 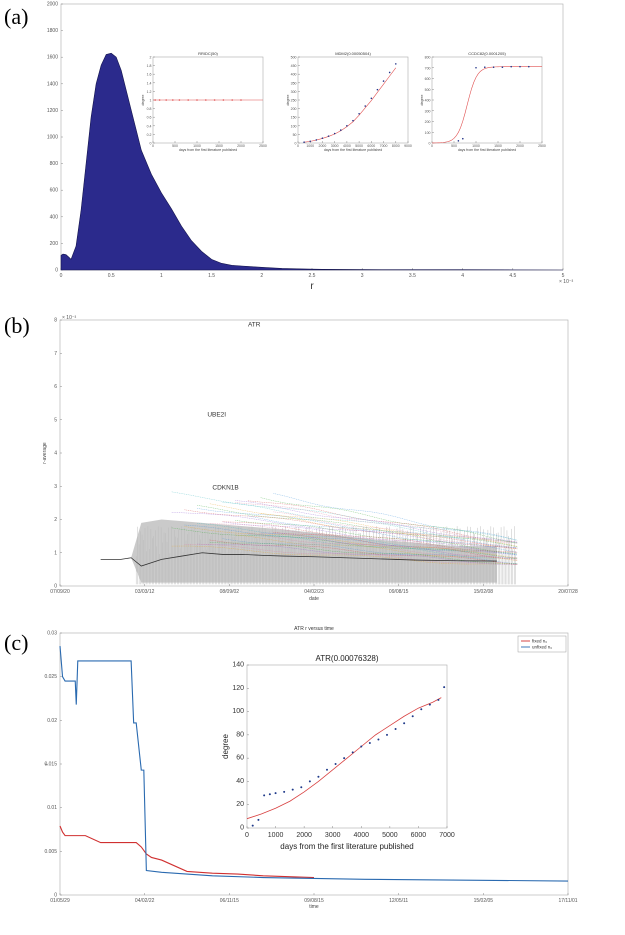 I want to click on y-tick-label: 200, so click(x=428, y=122).